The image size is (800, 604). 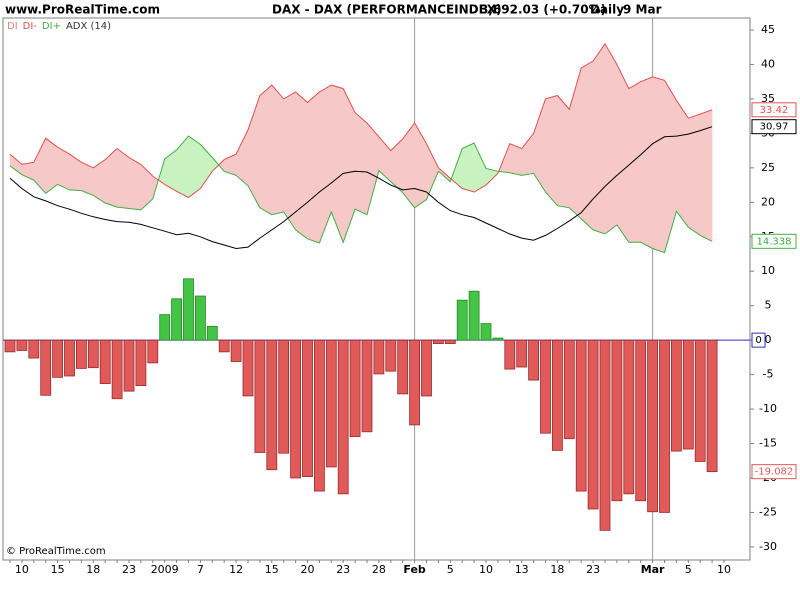 I want to click on x-tick-label: 28, so click(x=379, y=569).